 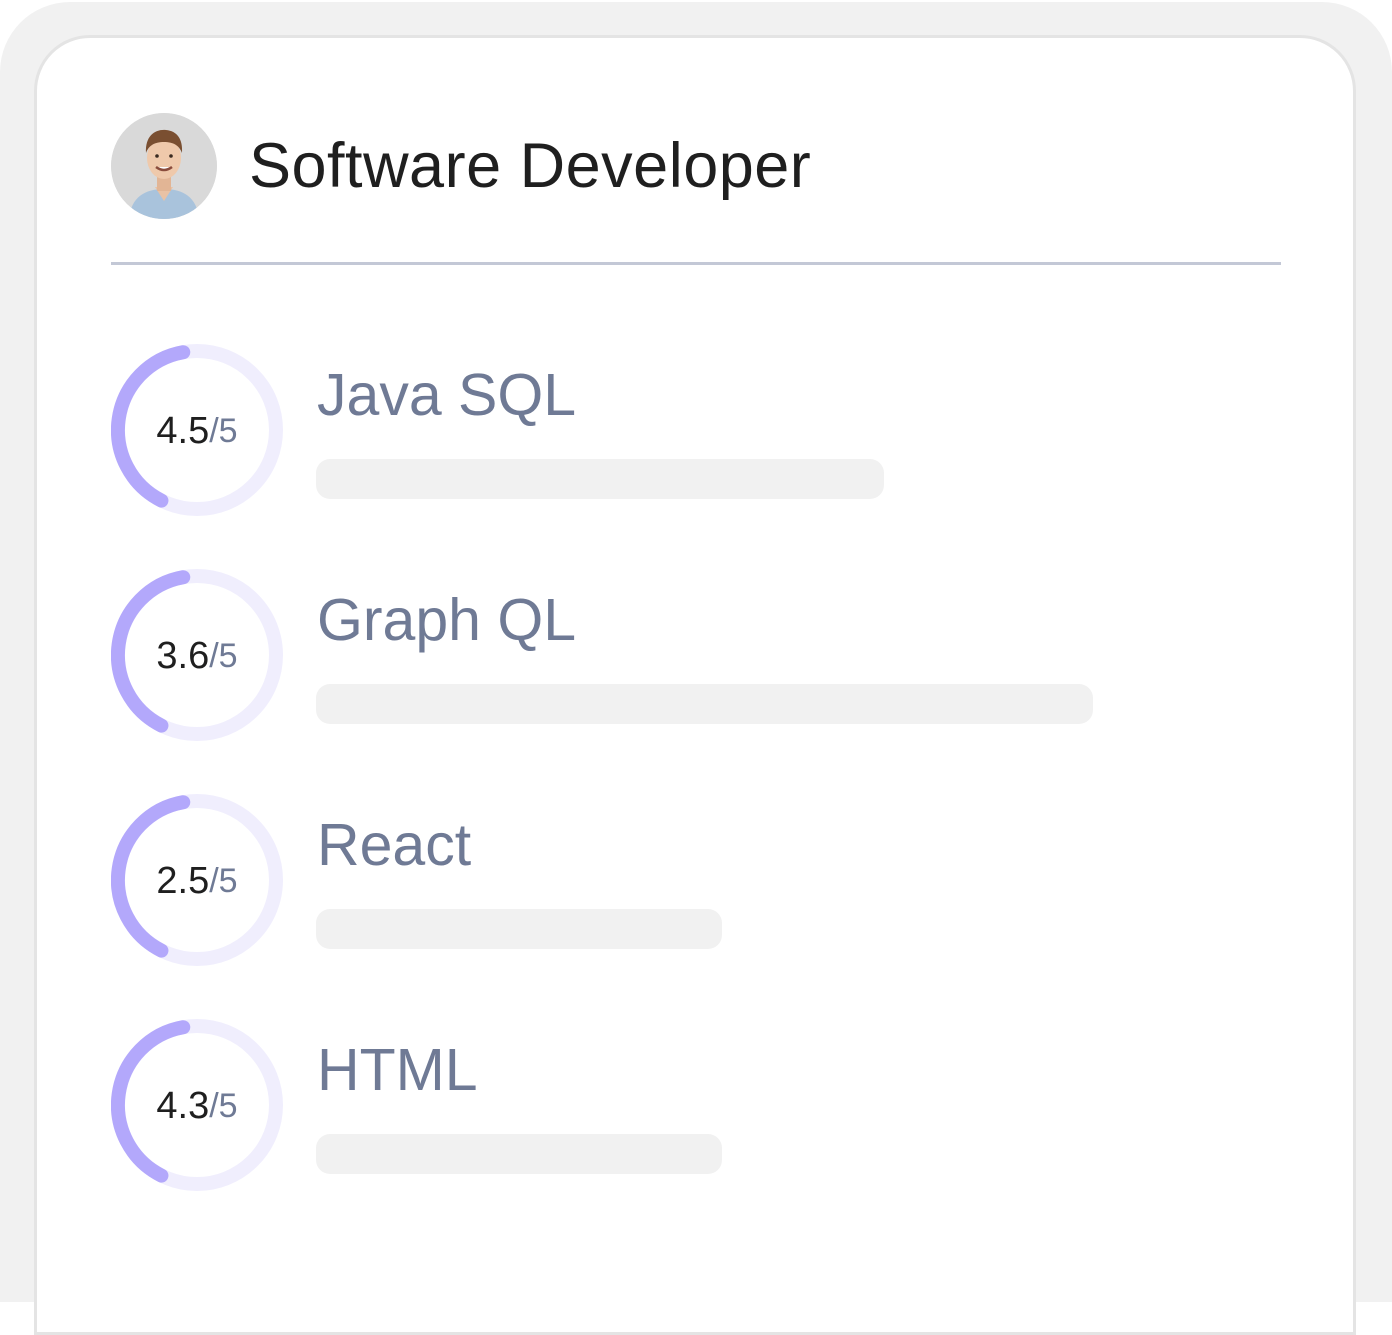 I want to click on page-title: Software Developer, so click(x=530, y=165).